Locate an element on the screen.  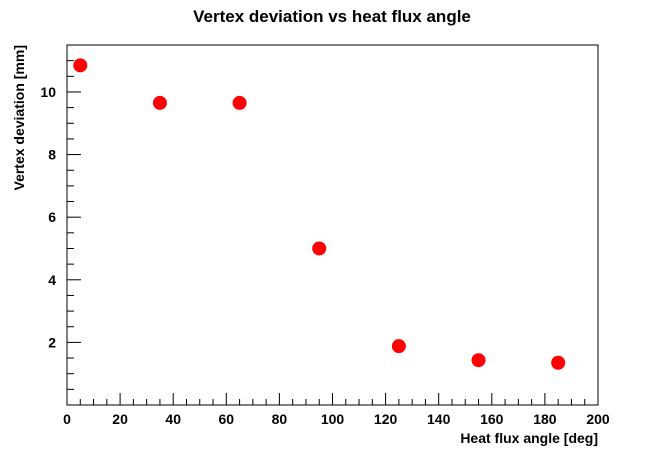
chart-title: Vertex deviation vs heat flux angle is located at coordinates (332, 16).